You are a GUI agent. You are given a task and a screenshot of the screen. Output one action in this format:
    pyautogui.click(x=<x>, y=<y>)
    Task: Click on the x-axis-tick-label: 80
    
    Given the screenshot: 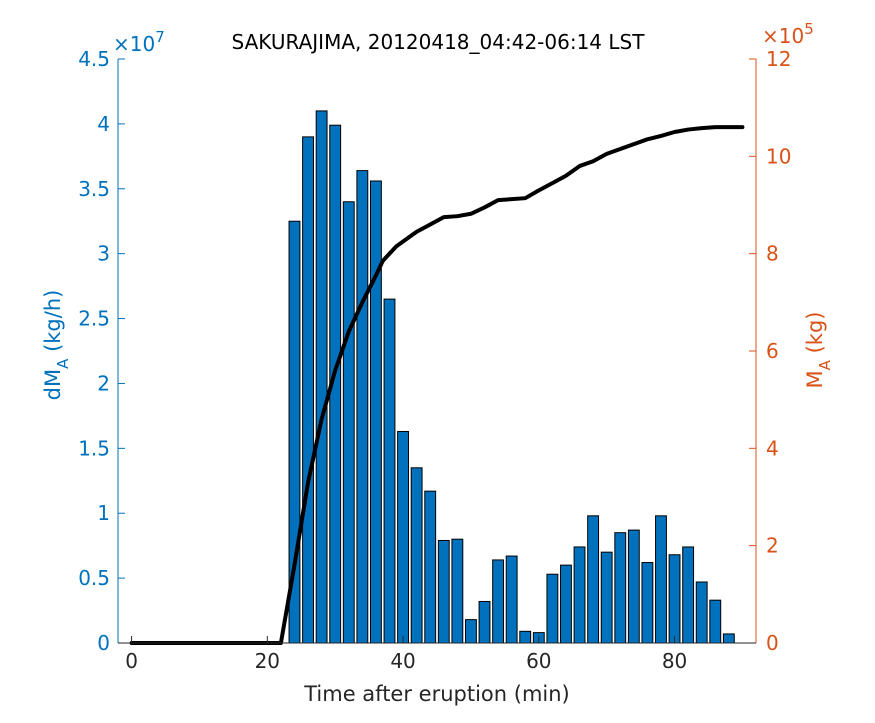 What is the action you would take?
    pyautogui.click(x=674, y=661)
    